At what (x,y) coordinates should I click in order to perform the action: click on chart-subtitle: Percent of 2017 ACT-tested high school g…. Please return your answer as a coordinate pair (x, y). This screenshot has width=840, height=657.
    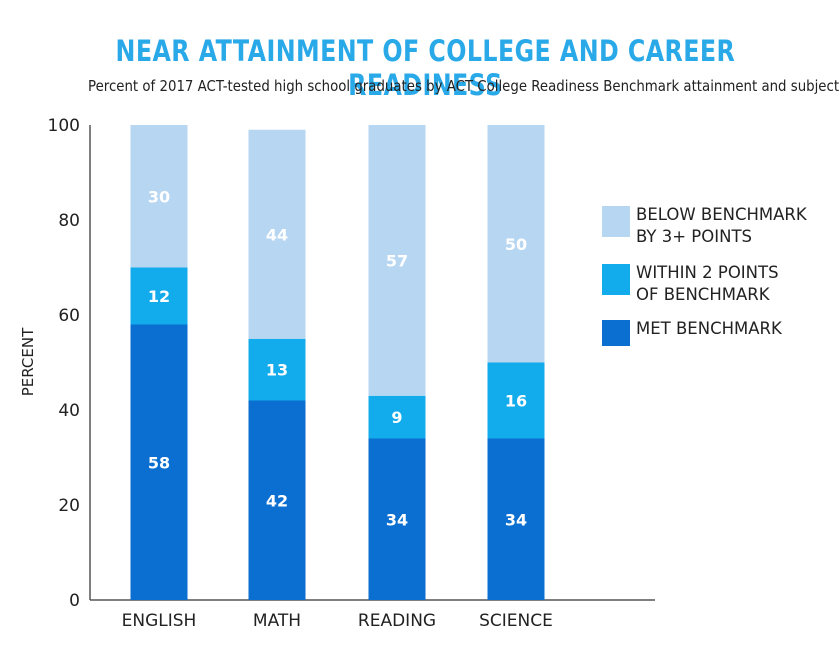
    Looking at the image, I should click on (464, 86).